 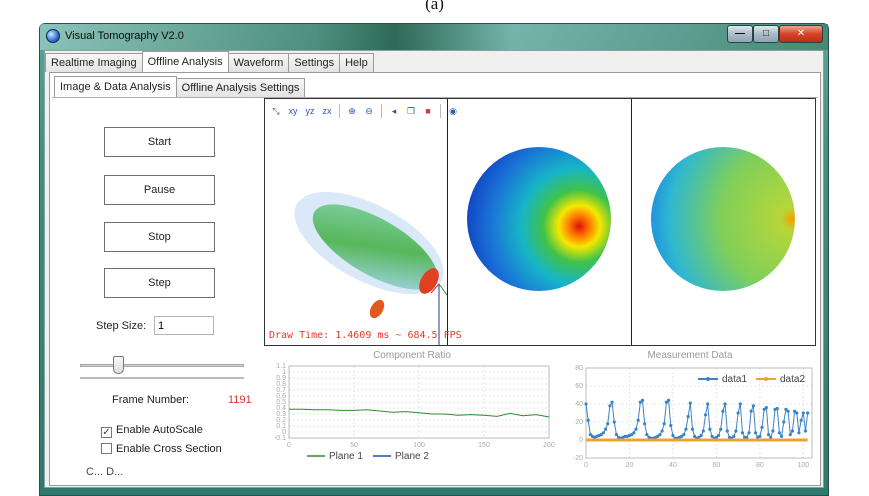 I want to click on legend-label: Plane 2, so click(x=412, y=456).